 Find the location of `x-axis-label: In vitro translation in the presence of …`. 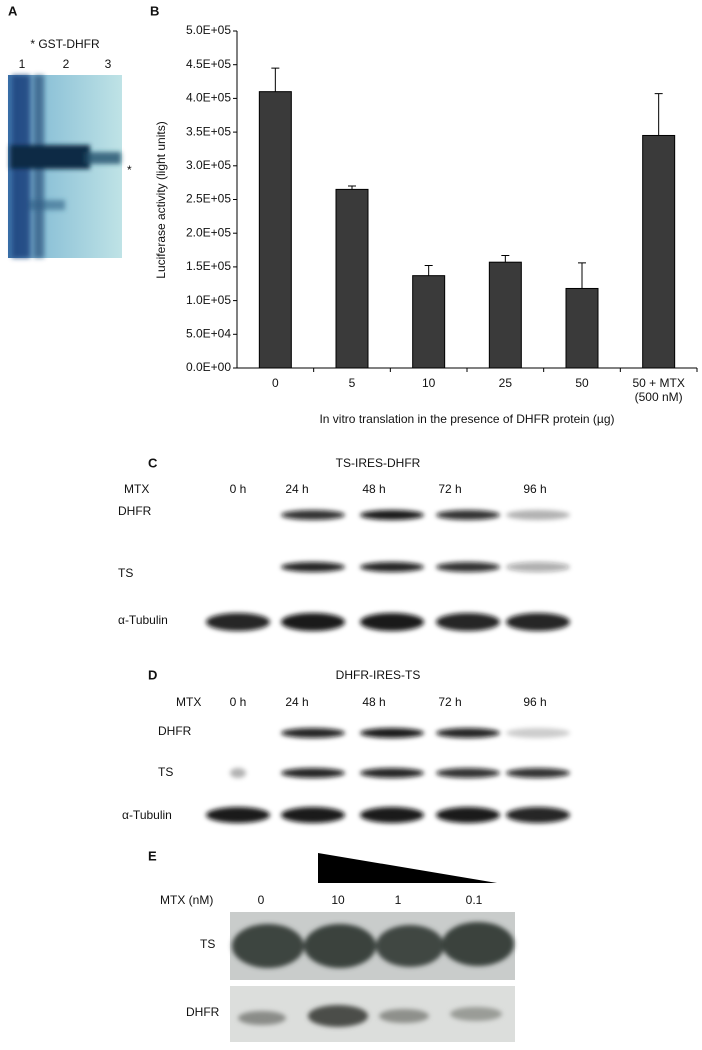

x-axis-label: In vitro translation in the presence of … is located at coordinates (466, 419).